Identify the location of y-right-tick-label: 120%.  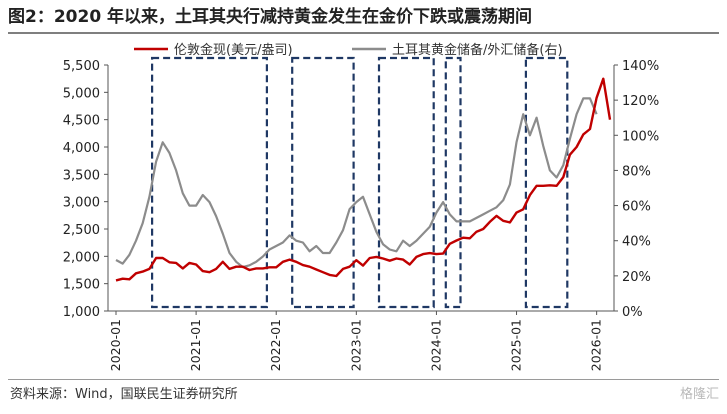
(640, 101).